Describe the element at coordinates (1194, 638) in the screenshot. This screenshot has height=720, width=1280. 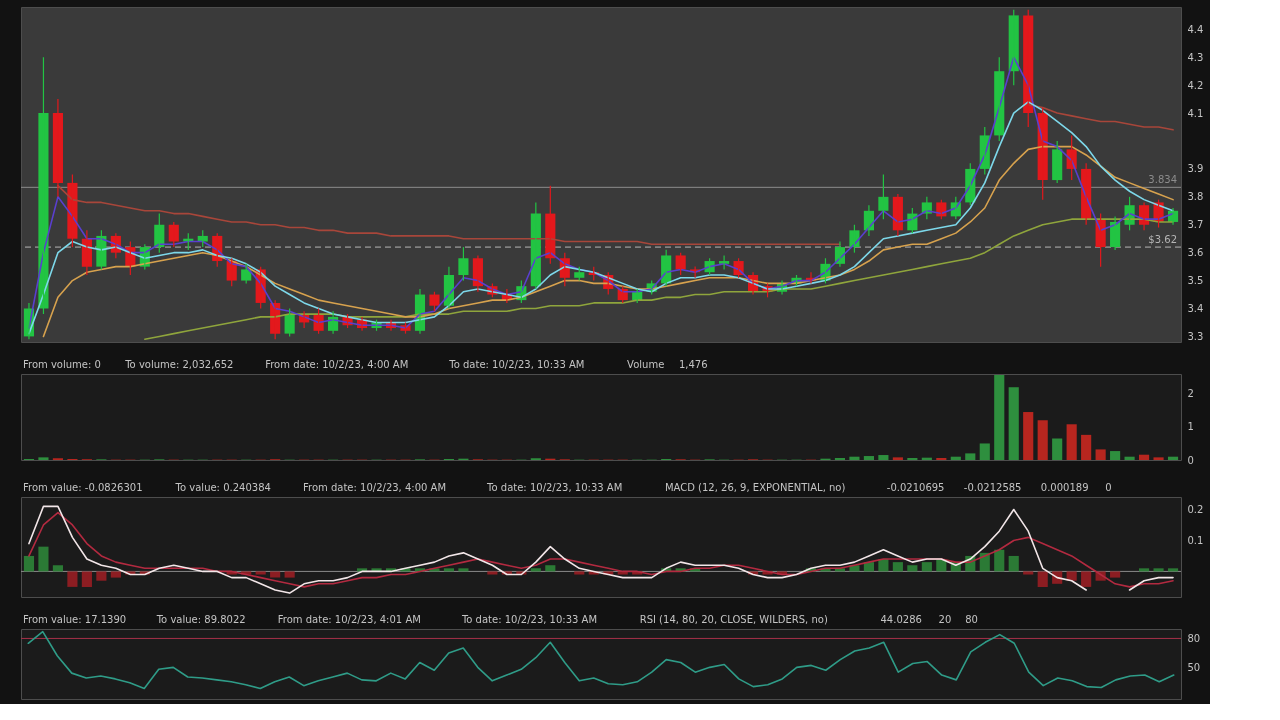
I see `y-tick-label: 80` at that location.